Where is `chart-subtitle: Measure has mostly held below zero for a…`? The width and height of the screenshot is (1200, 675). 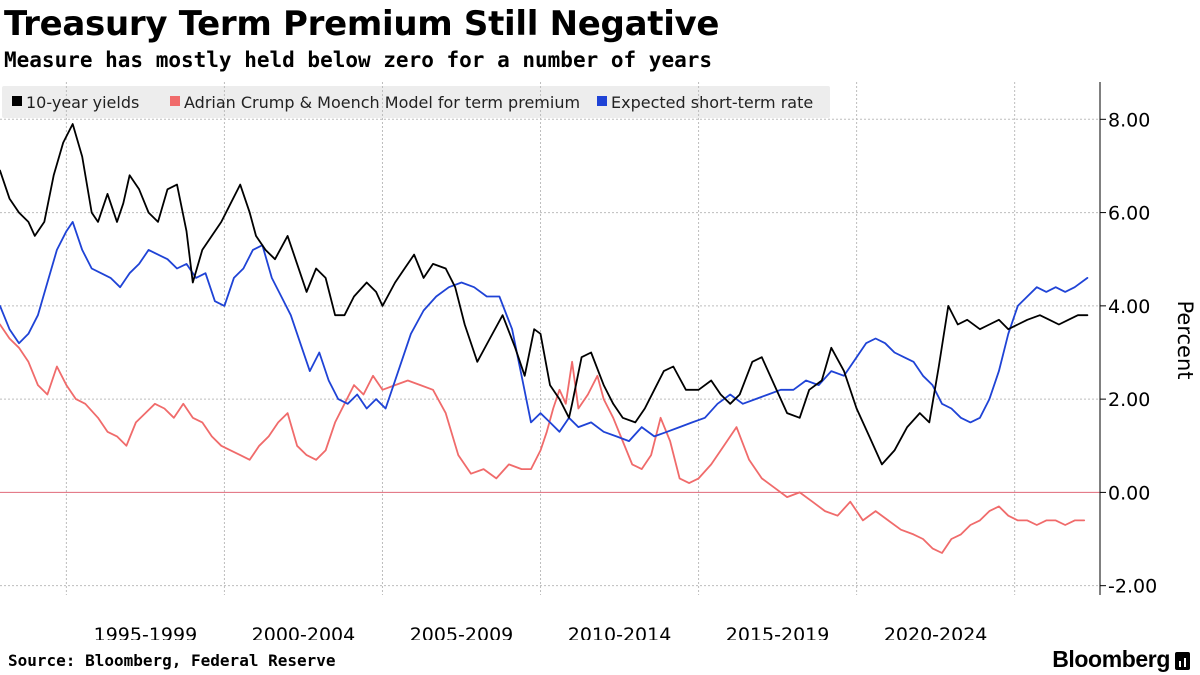 chart-subtitle: Measure has mostly held below zero for a… is located at coordinates (358, 60).